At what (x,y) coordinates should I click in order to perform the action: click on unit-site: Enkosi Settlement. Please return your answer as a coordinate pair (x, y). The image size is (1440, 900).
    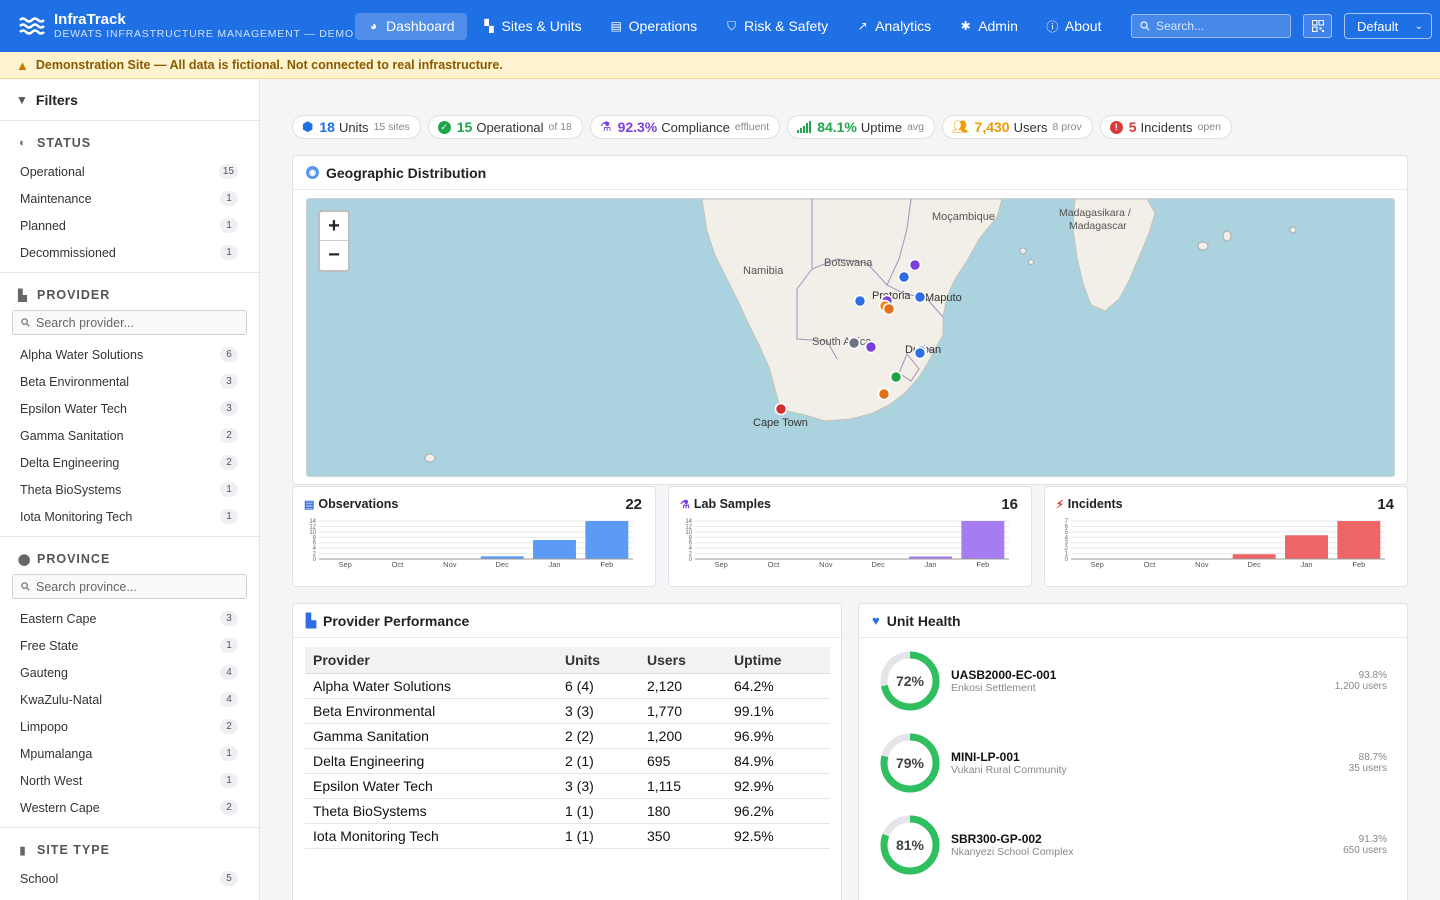
    Looking at the image, I should click on (993, 688).